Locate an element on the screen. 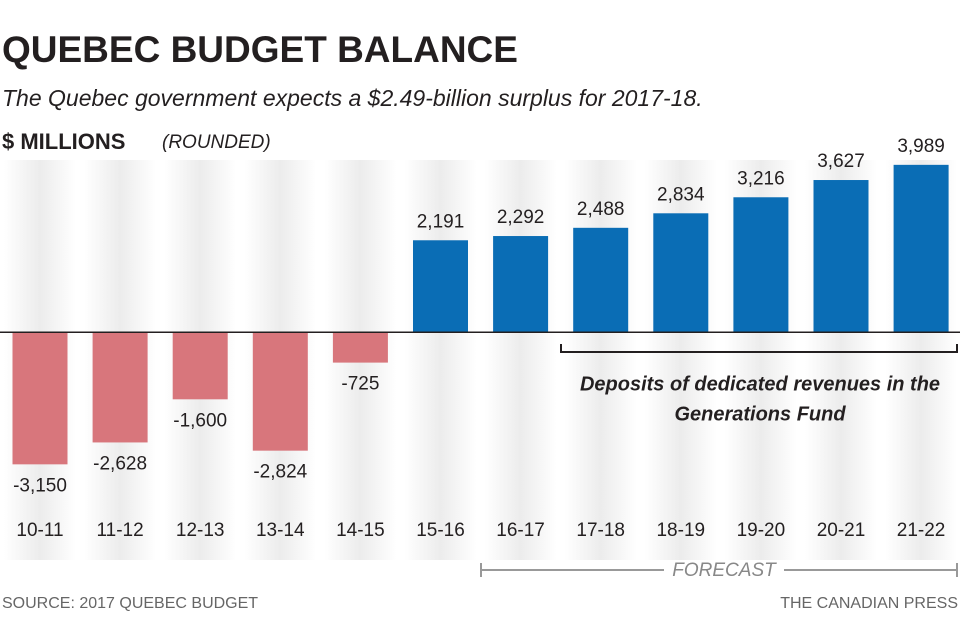 Image resolution: width=960 pixels, height=621 pixels. annotation-bracket is located at coordinates (759, 348).